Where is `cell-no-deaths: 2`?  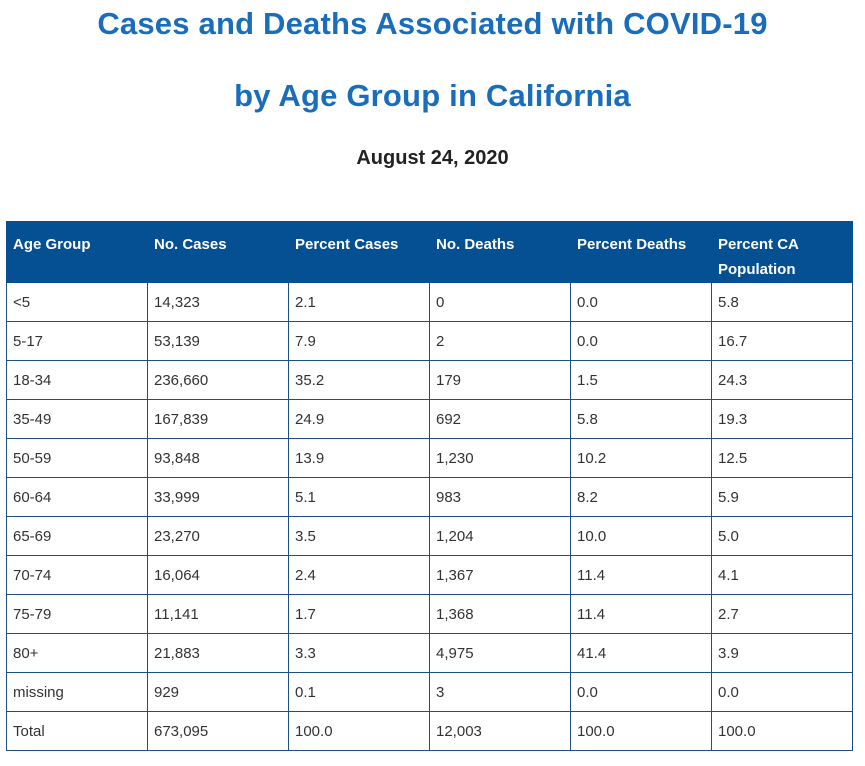 cell-no-deaths: 2 is located at coordinates (500, 341).